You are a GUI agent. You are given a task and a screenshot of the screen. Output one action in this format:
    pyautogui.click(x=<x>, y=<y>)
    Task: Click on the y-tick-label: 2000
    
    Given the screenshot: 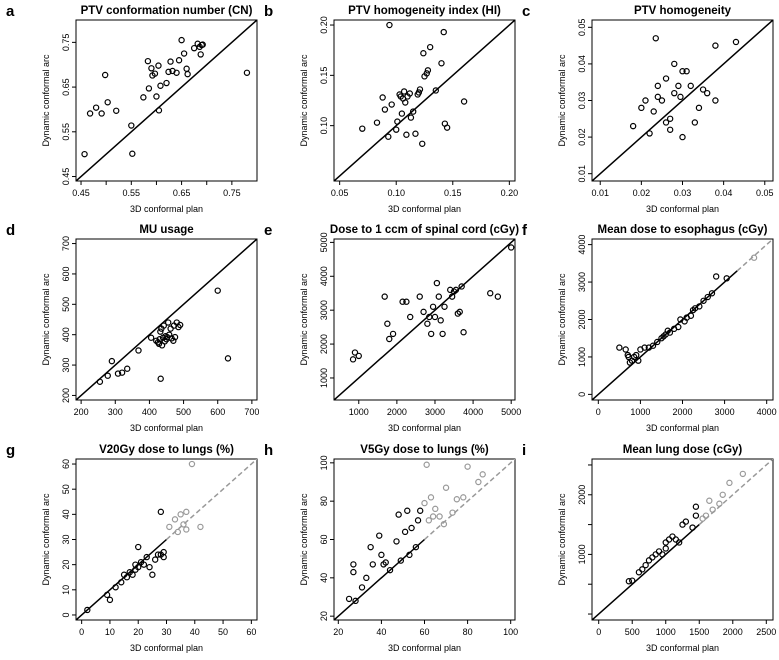 What is the action you would take?
    pyautogui.click(x=582, y=495)
    